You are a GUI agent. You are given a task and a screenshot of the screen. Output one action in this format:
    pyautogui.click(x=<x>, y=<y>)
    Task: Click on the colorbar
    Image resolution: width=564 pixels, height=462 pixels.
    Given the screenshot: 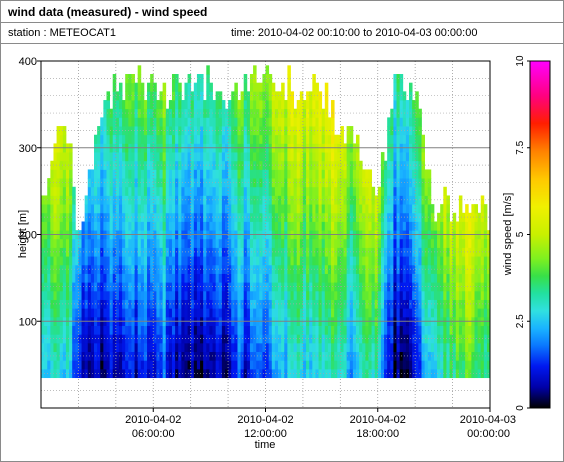 What is the action you would take?
    pyautogui.click(x=540, y=234)
    